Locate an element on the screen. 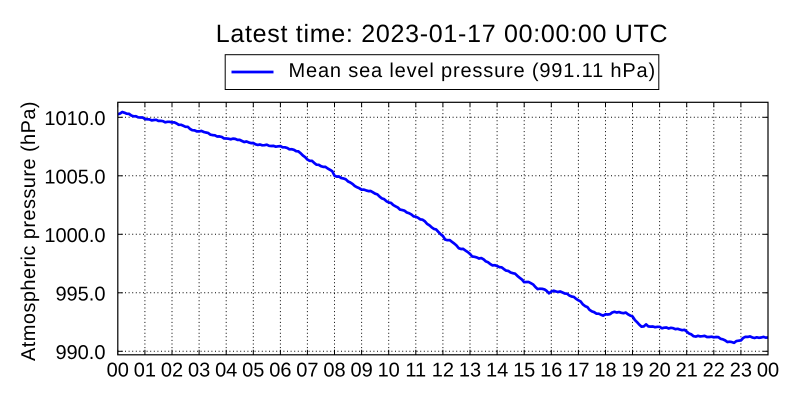 This screenshot has width=800, height=400. svg-text: 17 is located at coordinates (578, 371).